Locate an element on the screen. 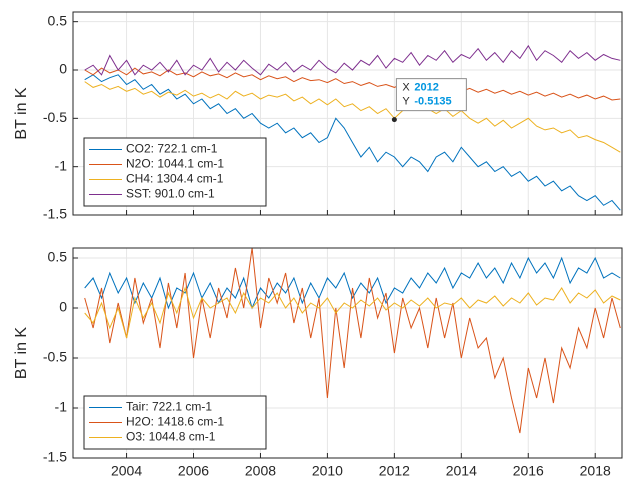  legend-label: CH4: 1304.4 cm-1 is located at coordinates (175, 179).